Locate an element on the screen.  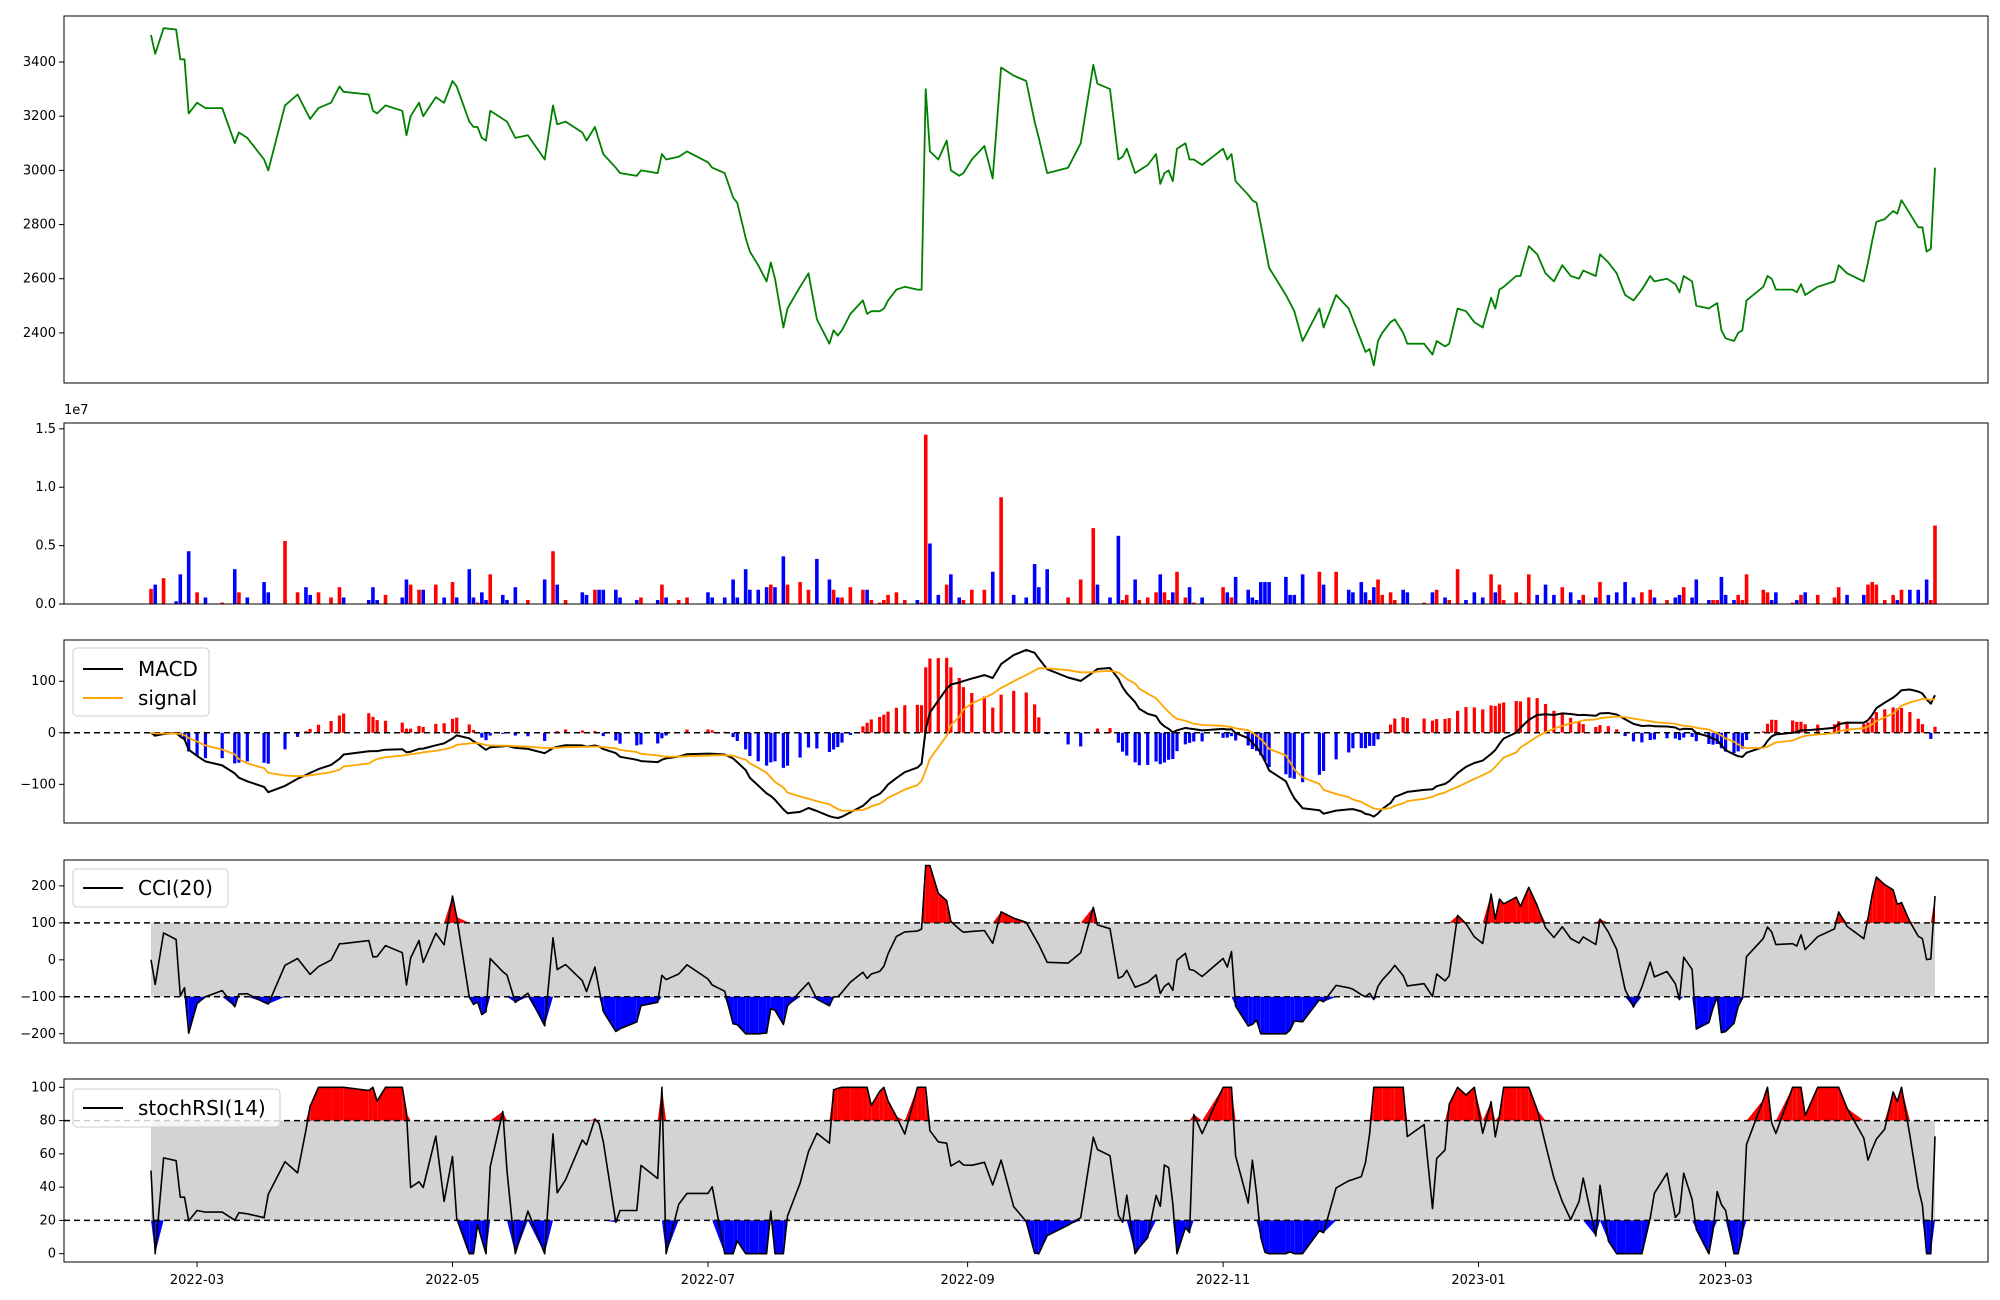
cci-axes-frame is located at coordinates (1026, 951).